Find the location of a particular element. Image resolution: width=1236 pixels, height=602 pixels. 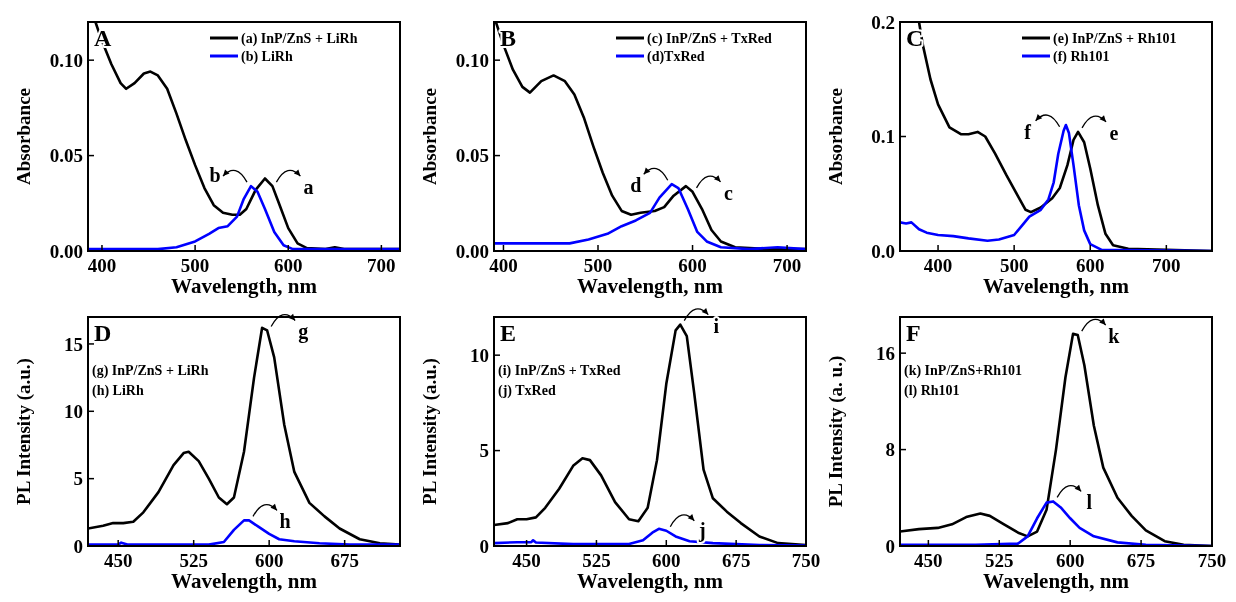

annotation: c is located at coordinates (729, 192).